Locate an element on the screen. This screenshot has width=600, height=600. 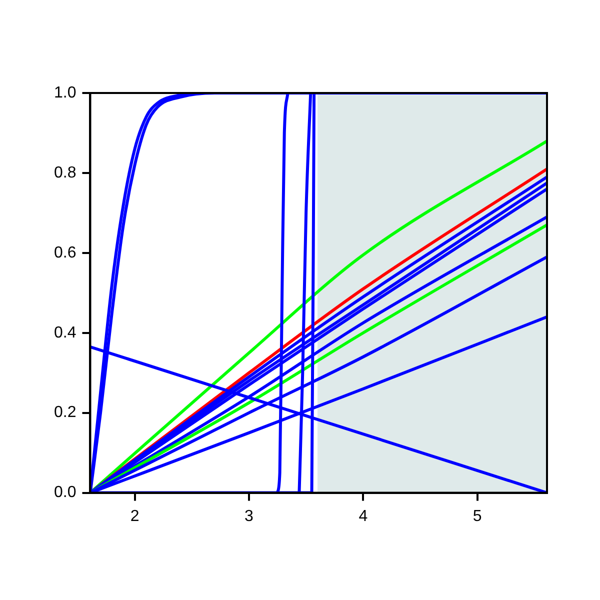
y-tick-label: 0.4 is located at coordinates (65, 333).